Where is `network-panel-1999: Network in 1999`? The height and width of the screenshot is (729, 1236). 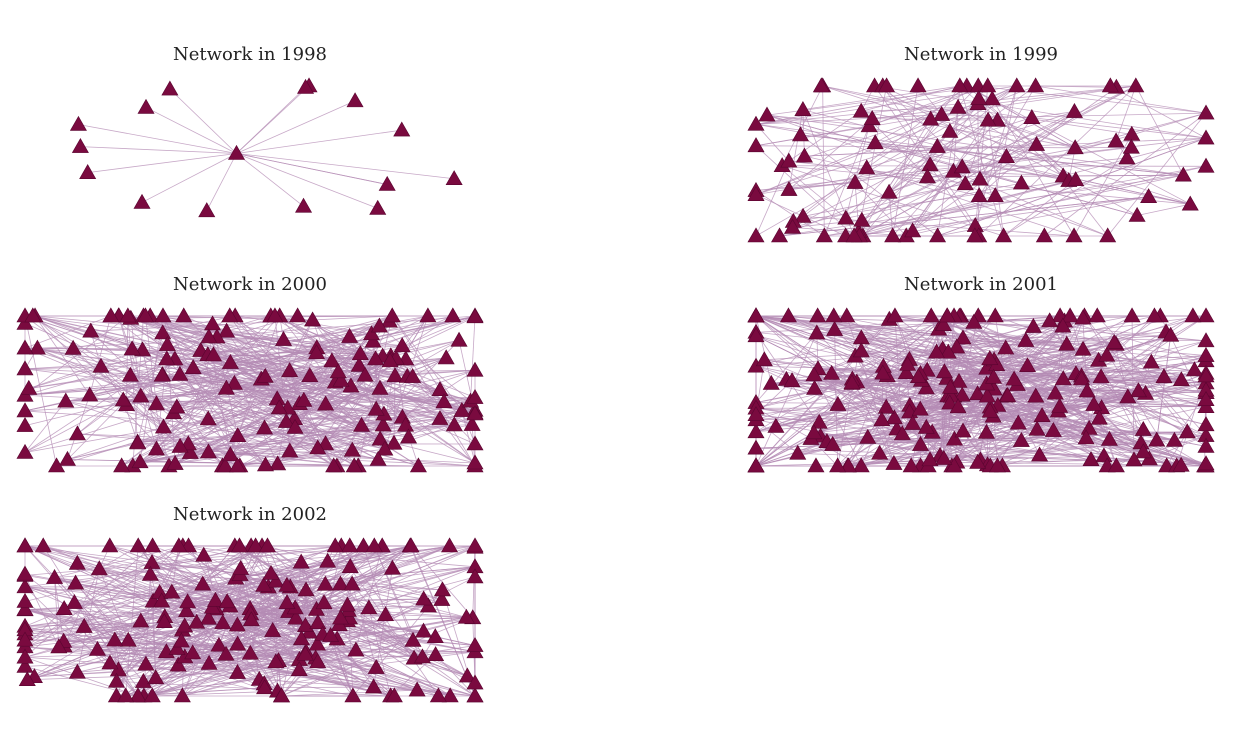
network-panel-1999: Network in 1999 is located at coordinates (981, 142).